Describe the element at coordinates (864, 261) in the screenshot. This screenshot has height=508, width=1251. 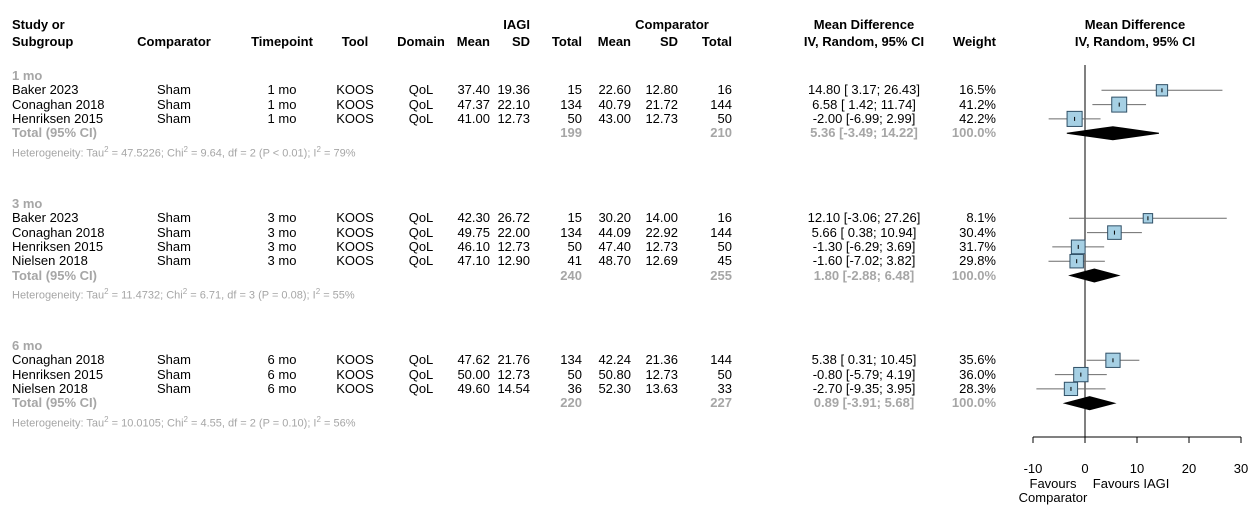
I see `mean-difference-ci-cell: -1.60 [-7.02; 3.82]` at that location.